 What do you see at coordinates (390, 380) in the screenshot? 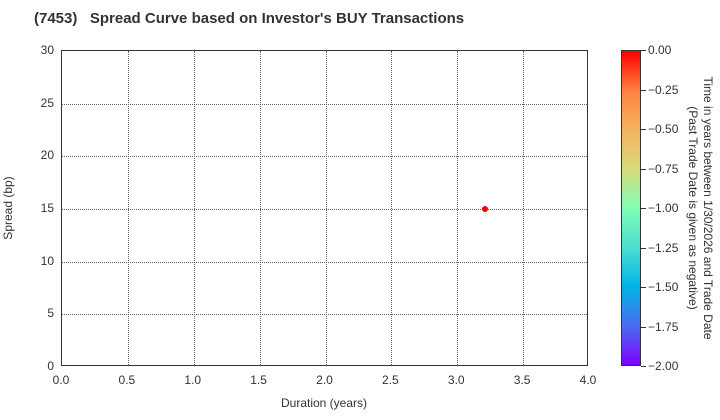
I see `x-tick-label: 2.5` at bounding box center [390, 380].